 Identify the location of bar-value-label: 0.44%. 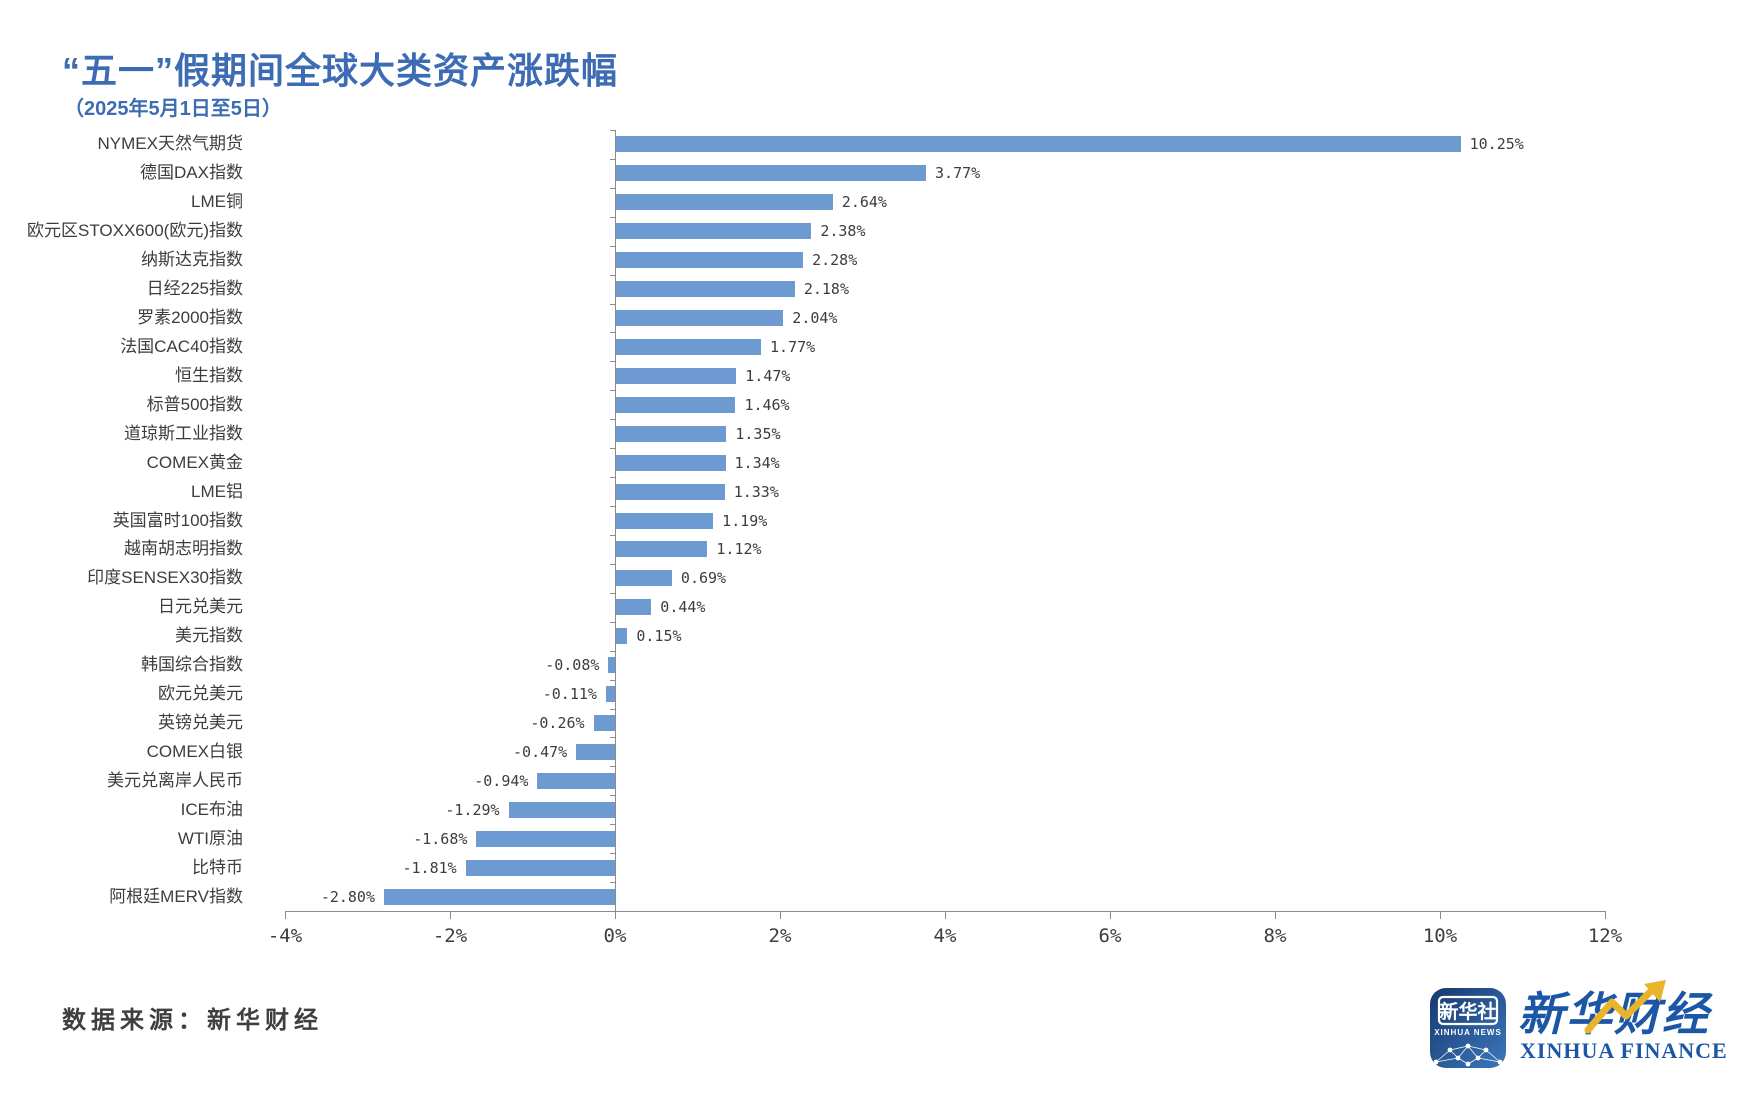
(683, 607).